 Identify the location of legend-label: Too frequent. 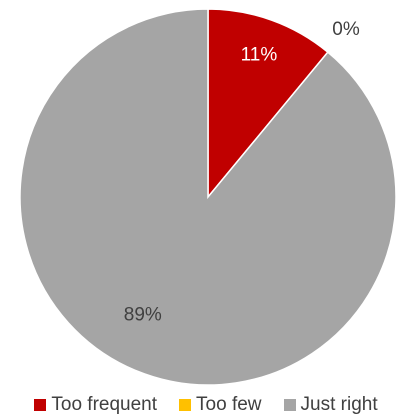
(104, 404).